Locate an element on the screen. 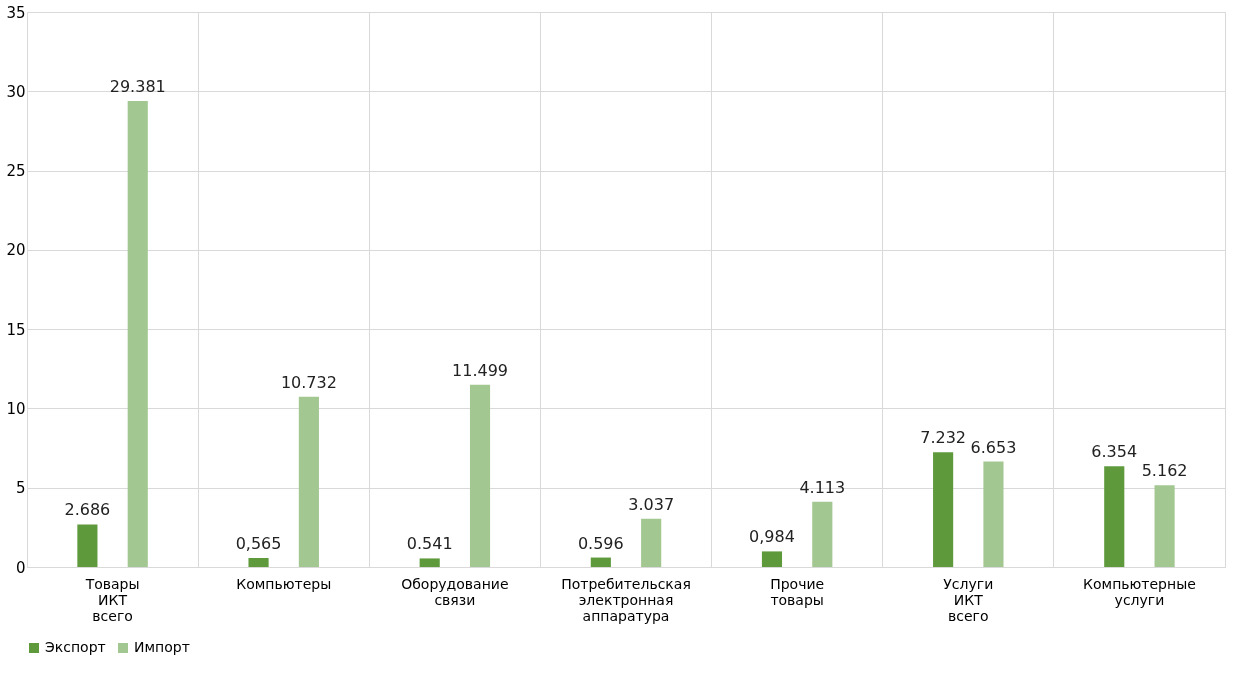 The height and width of the screenshot is (673, 1252). data-label: 0,984 is located at coordinates (772, 537).